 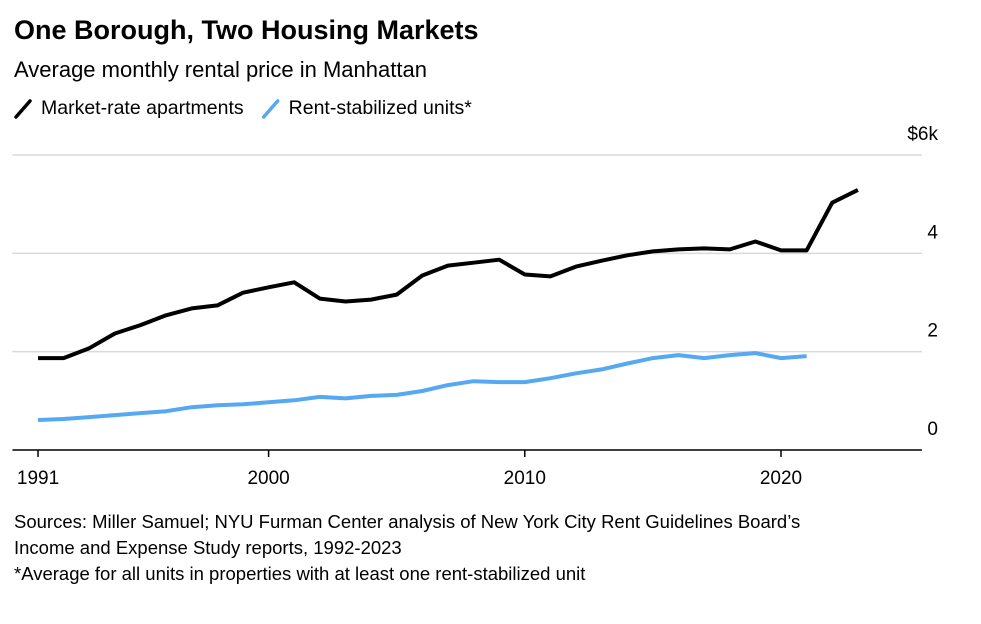 What do you see at coordinates (246, 30) in the screenshot?
I see `chart-title: One Borough, Two Housing Markets` at bounding box center [246, 30].